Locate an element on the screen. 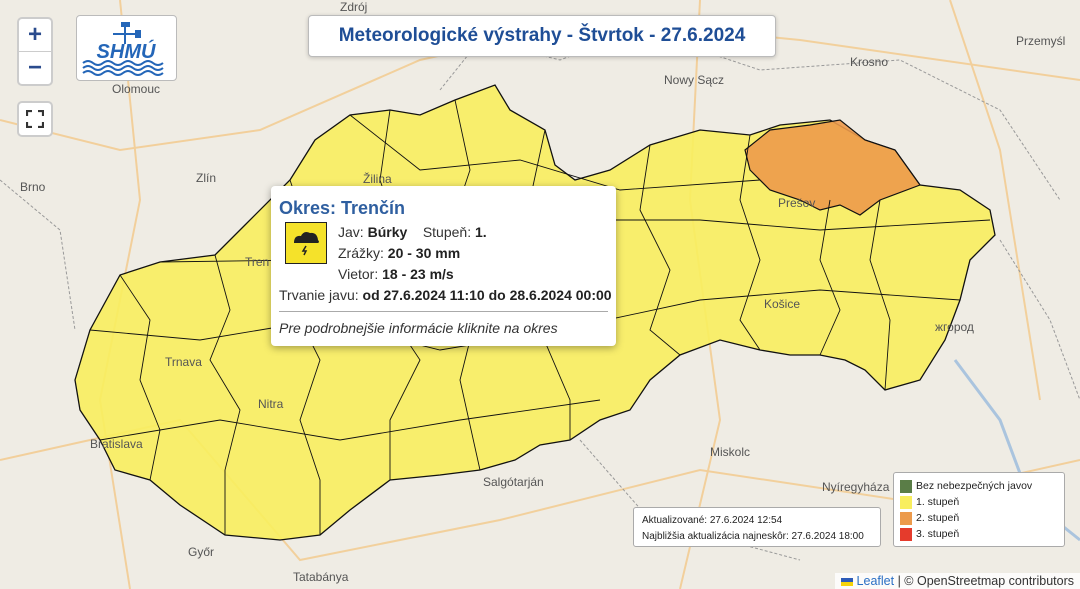 The image size is (1080, 589). jav-label: Jav: is located at coordinates (351, 232).